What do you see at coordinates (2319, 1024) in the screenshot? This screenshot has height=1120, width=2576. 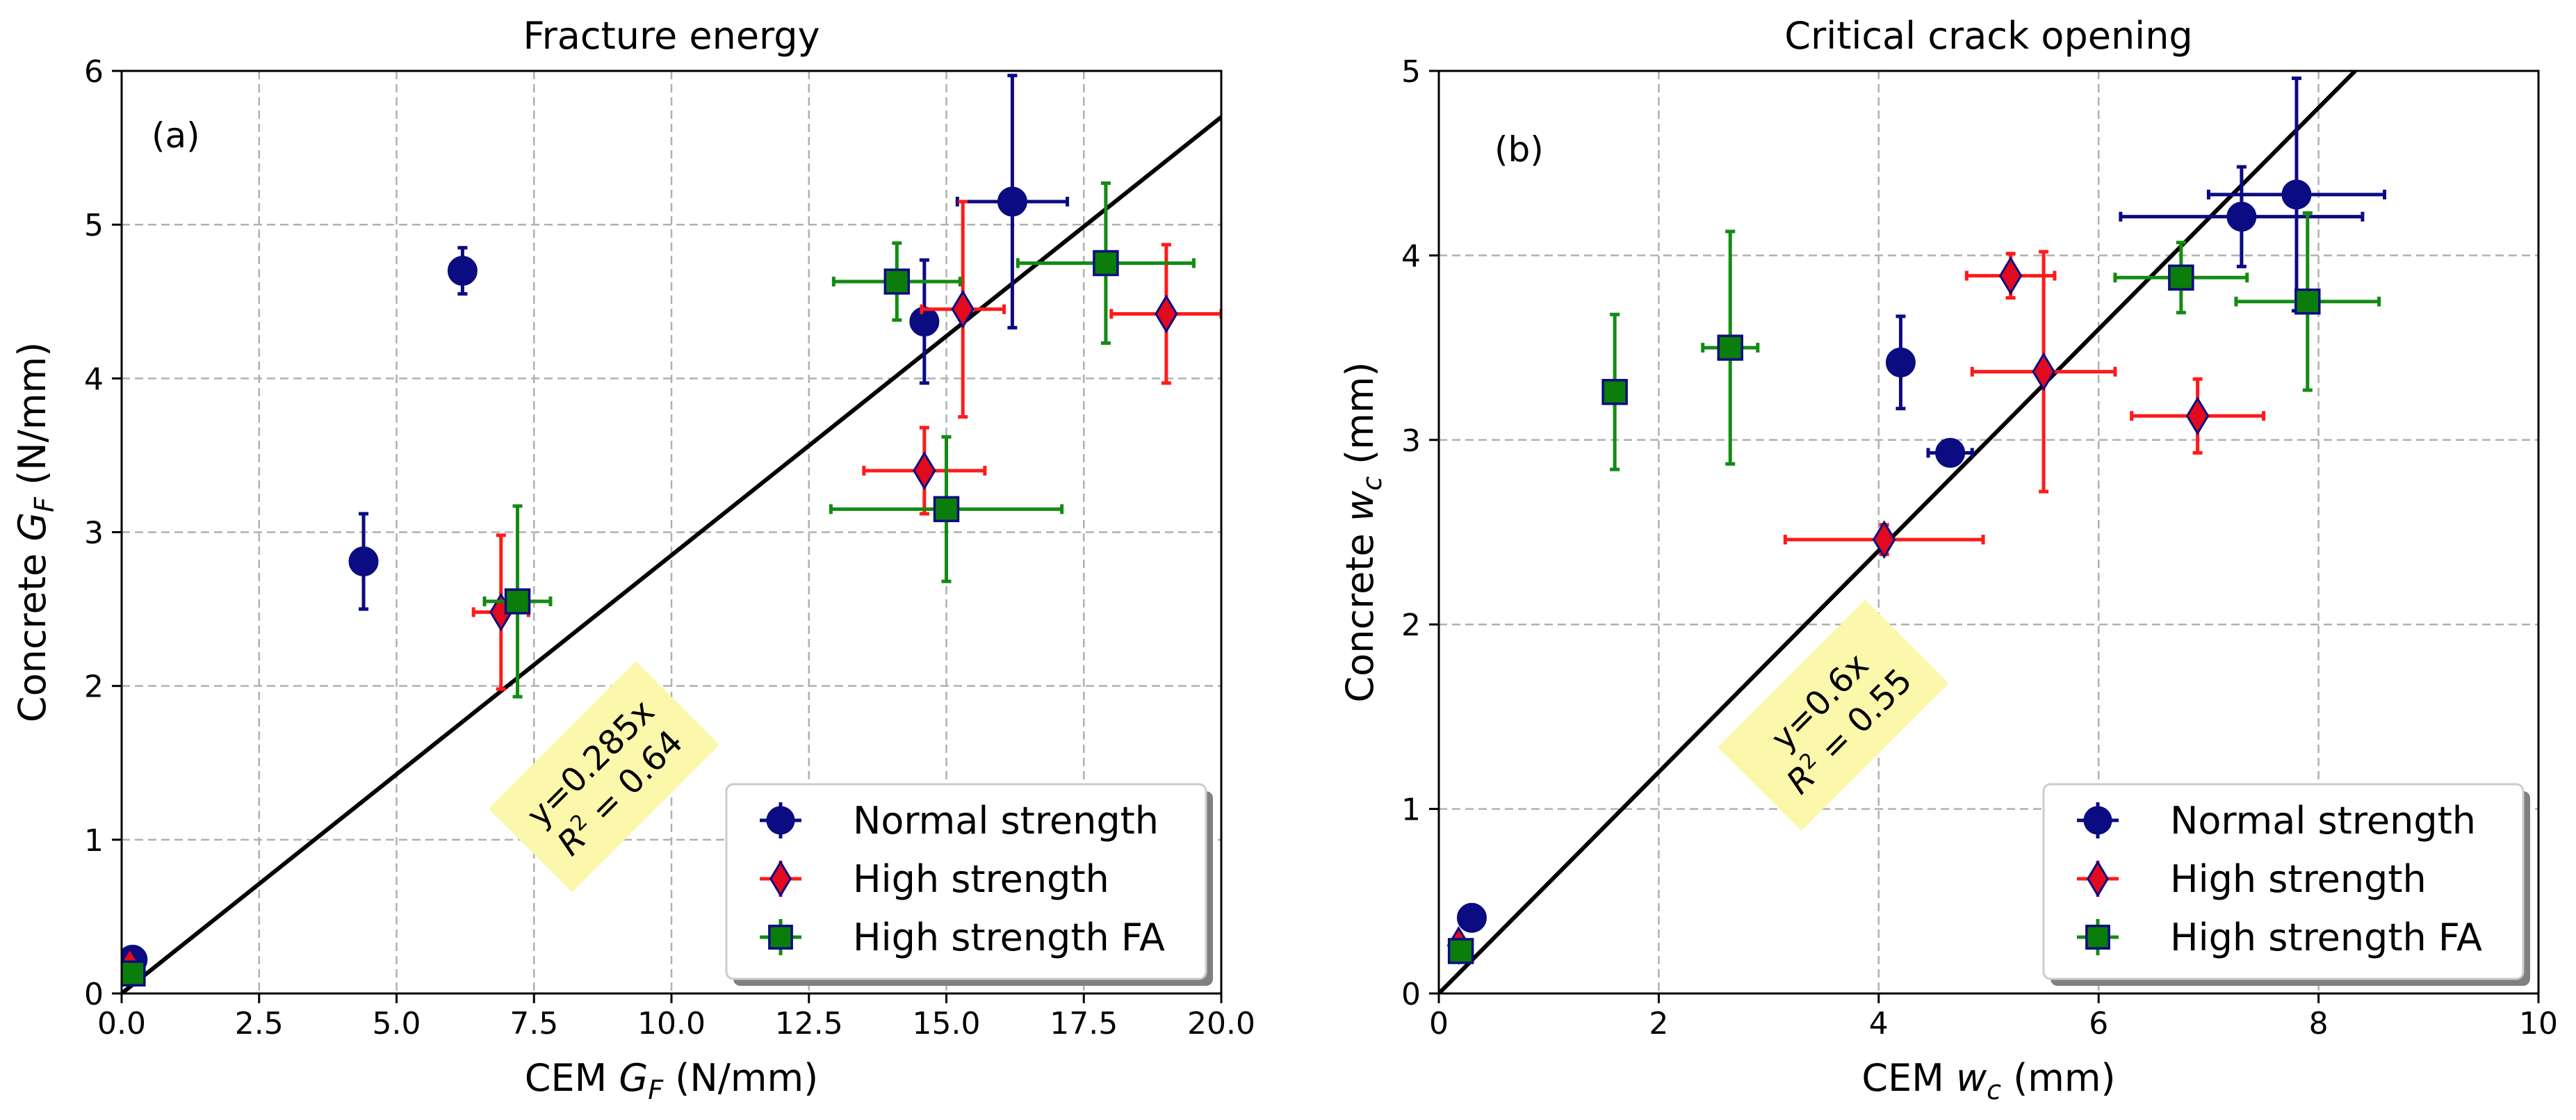 I see `x-tick-label: 8` at bounding box center [2319, 1024].